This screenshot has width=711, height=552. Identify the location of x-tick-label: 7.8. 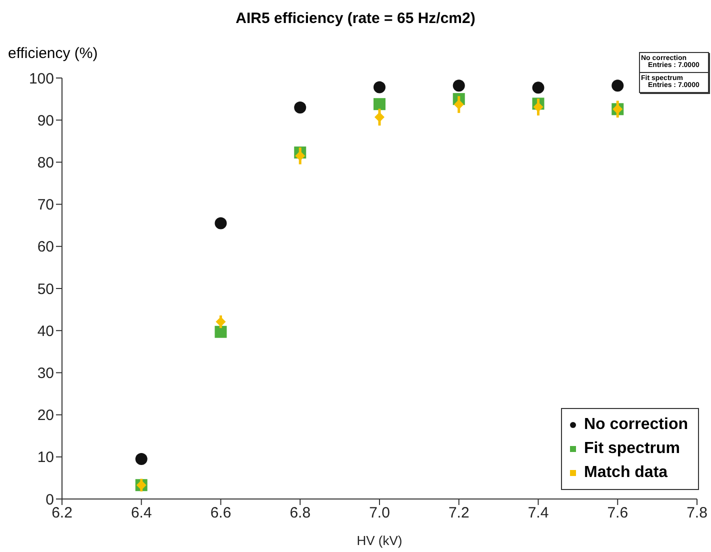
(697, 513).